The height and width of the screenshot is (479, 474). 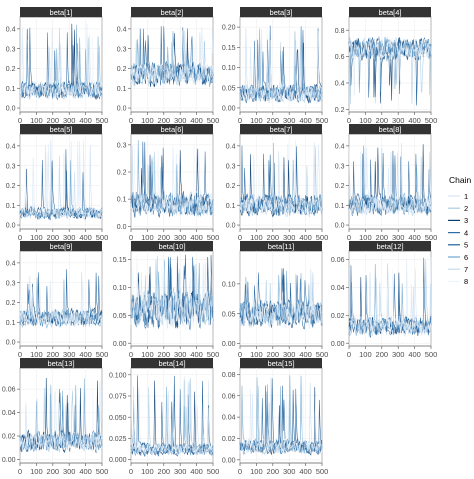 I want to click on y-tick-label: 0.000, so click(x=118, y=460).